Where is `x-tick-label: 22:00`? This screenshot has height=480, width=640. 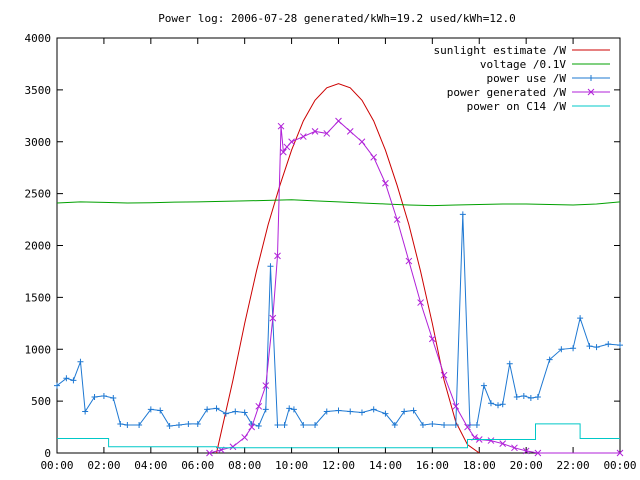
x-tick-label: 22:00 is located at coordinates (573, 465).